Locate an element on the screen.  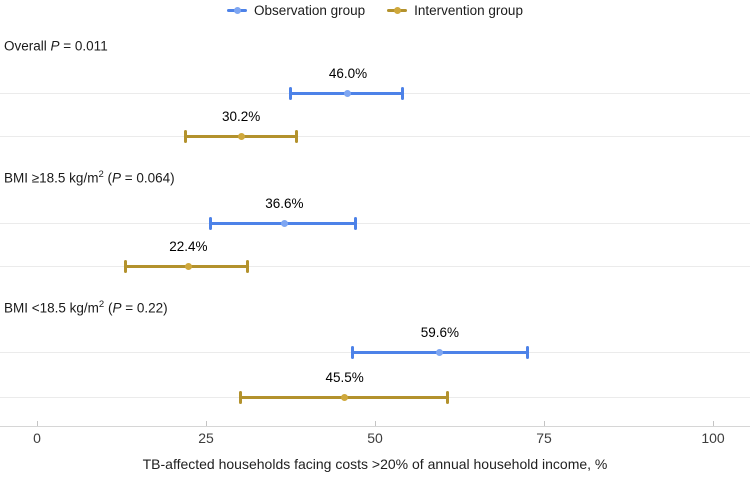
value-label: 46.0% is located at coordinates (348, 73).